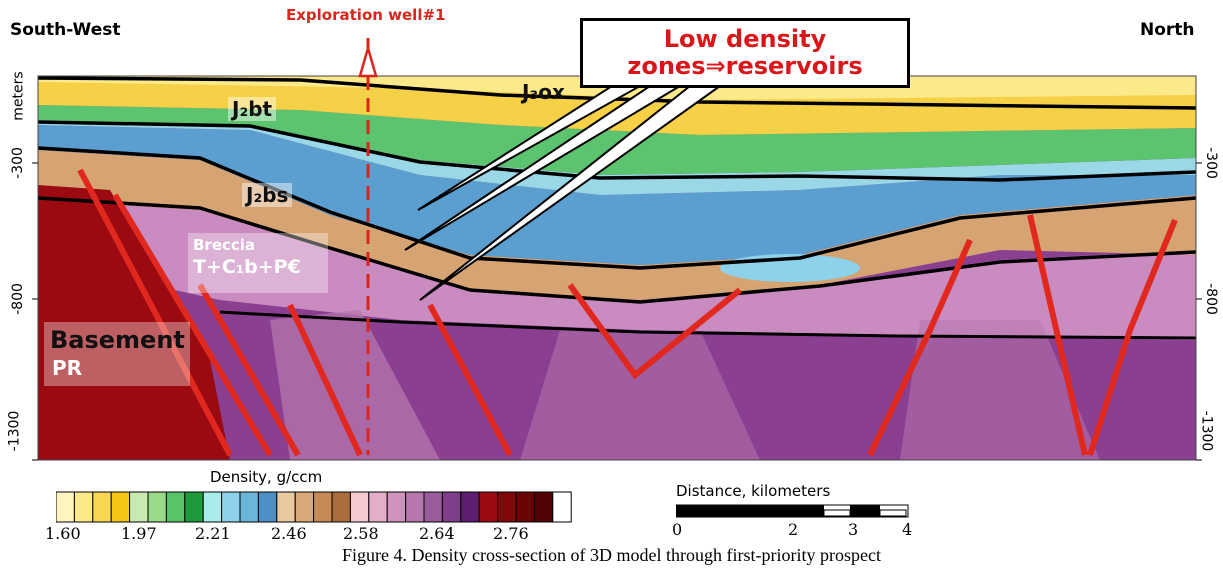 Image resolution: width=1223 pixels, height=568 pixels. What do you see at coordinates (907, 529) in the screenshot?
I see `scale-tick: 4` at bounding box center [907, 529].